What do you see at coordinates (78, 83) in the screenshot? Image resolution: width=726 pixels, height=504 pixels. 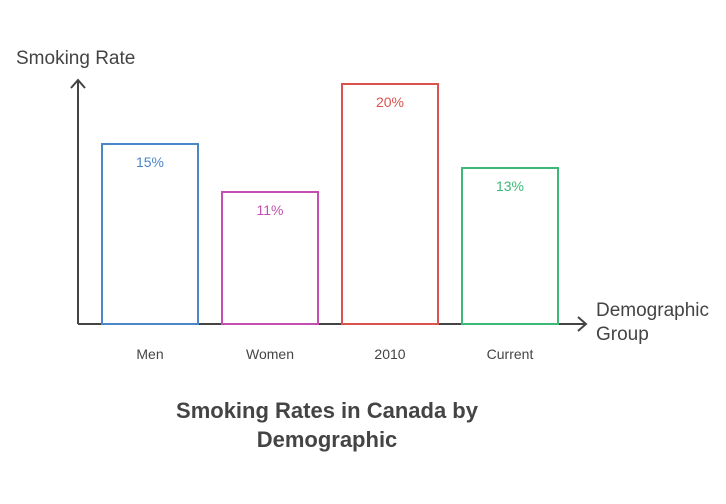 I see `y-axis-arrow` at bounding box center [78, 83].